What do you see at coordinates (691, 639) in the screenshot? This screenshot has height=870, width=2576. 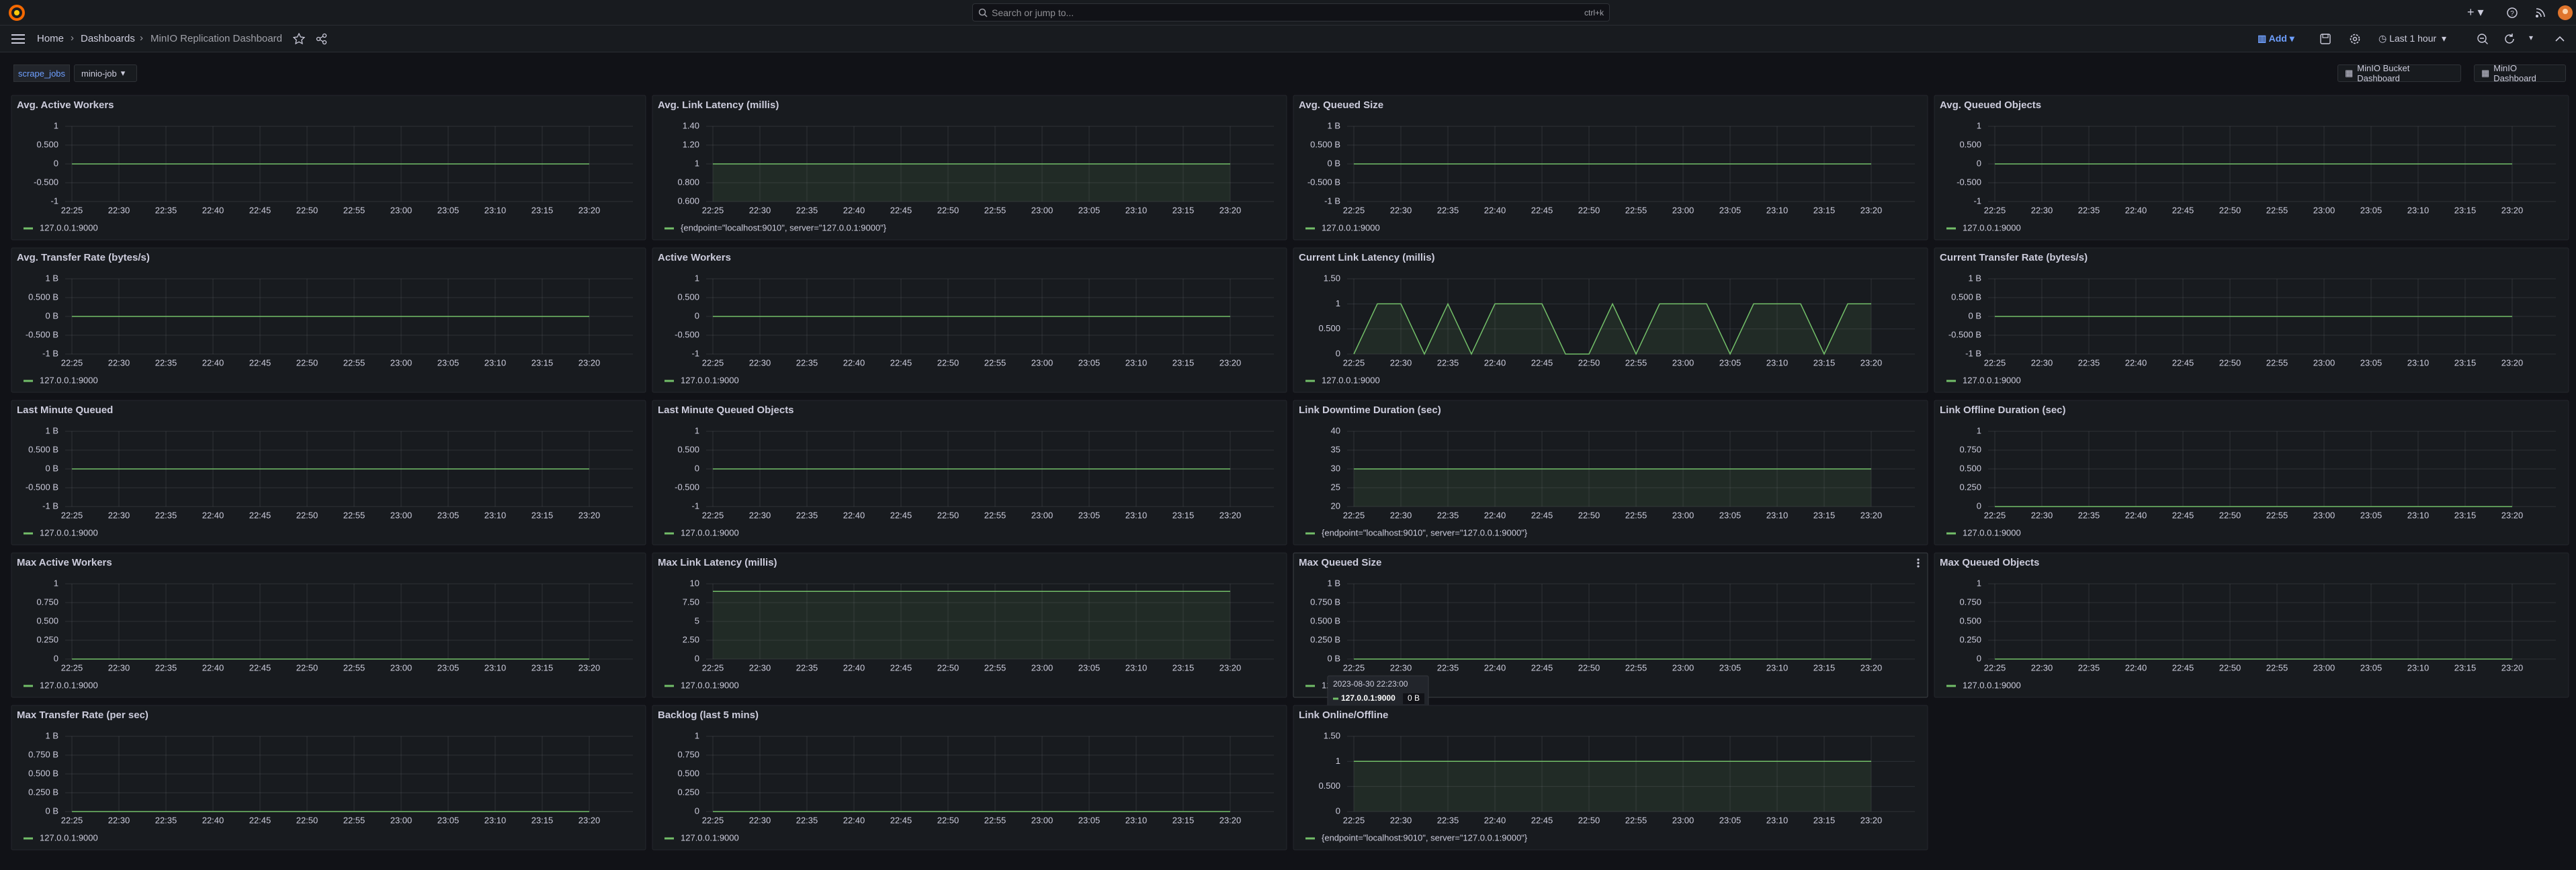 I see `y-tick-label: 2.50` at bounding box center [691, 639].